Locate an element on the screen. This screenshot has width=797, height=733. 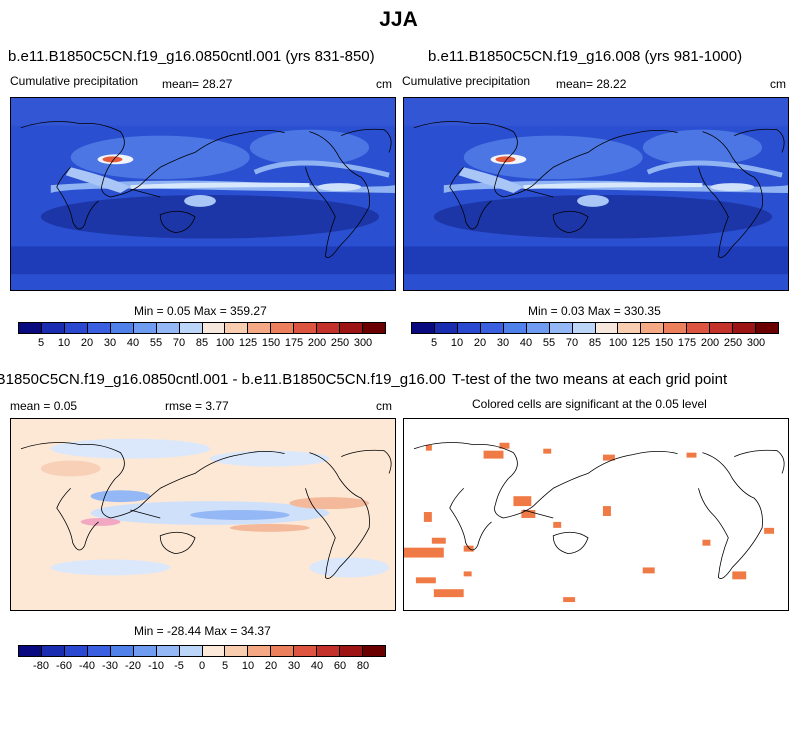
colorbar-tick-label: 175 is located at coordinates (294, 343).